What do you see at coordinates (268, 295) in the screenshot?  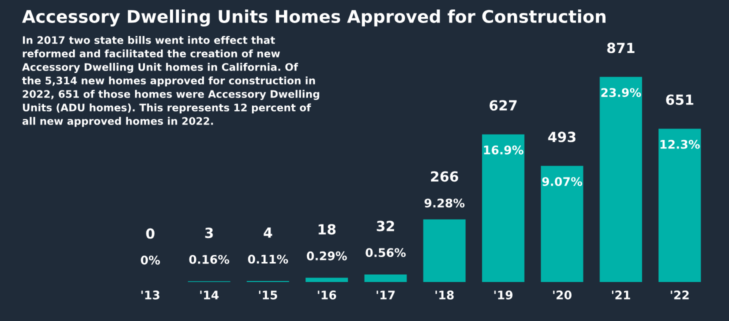 I see `x-tick-label: '15` at bounding box center [268, 295].